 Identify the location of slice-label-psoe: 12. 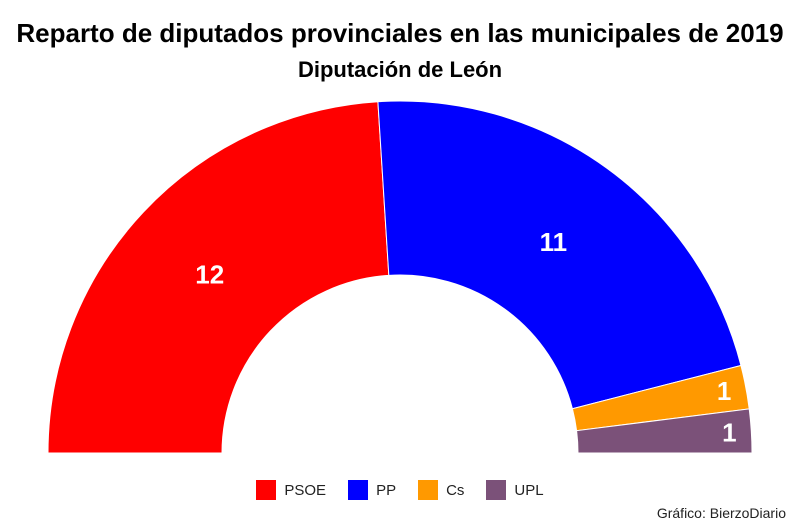
(209, 274).